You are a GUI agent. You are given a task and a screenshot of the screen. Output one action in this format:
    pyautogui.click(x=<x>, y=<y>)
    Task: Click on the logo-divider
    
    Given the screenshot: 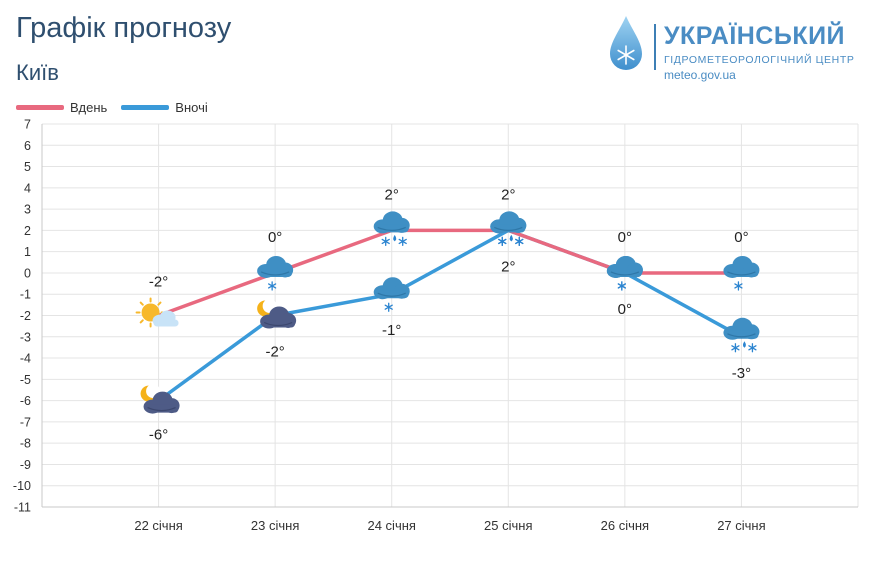 What is the action you would take?
    pyautogui.click(x=655, y=47)
    